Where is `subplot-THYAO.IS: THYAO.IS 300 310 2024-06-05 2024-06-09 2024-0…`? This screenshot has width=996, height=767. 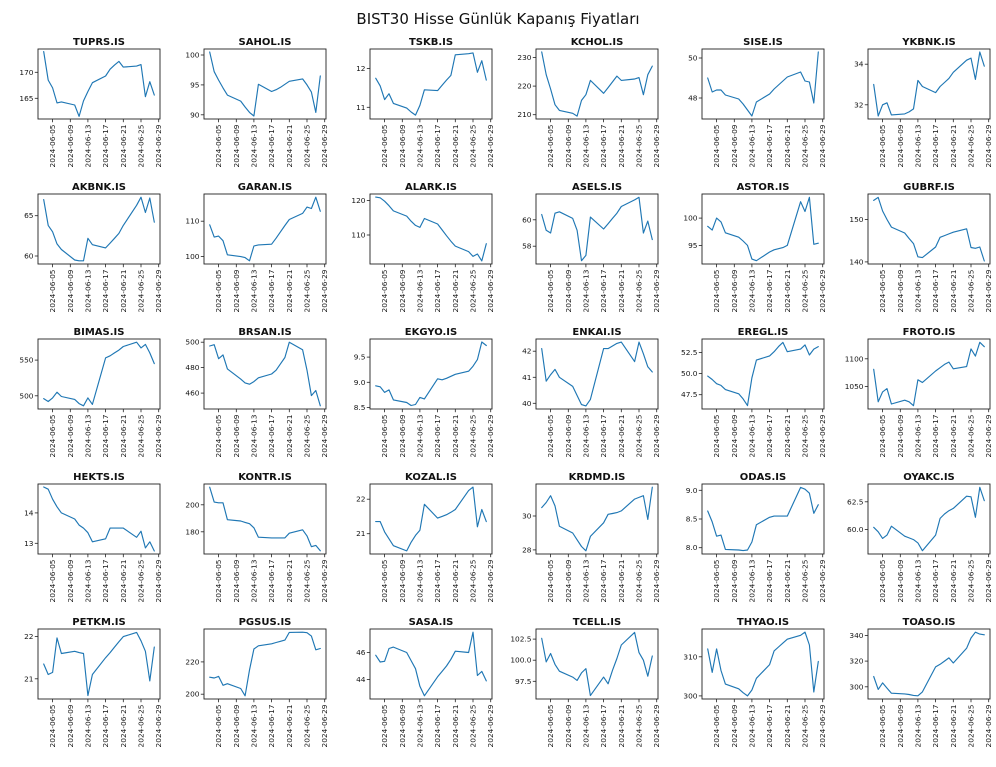
subplot-THYAO.IS: THYAO.IS 300 310 2024-06-05 2024-06-09 2024-0… is located at coordinates (747, 688).